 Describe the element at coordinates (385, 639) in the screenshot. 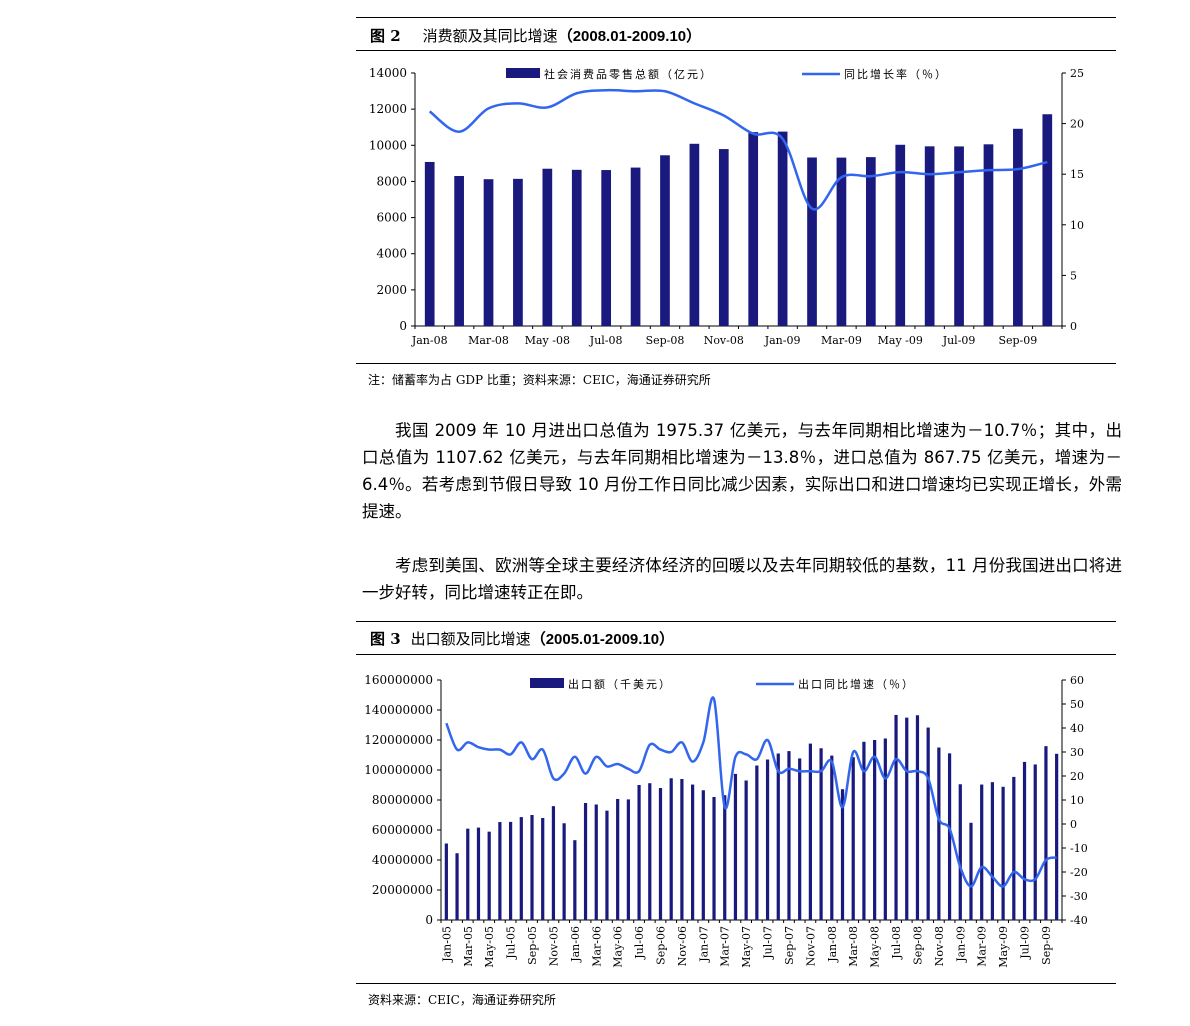

I see `fig3-number: 图 3` at that location.